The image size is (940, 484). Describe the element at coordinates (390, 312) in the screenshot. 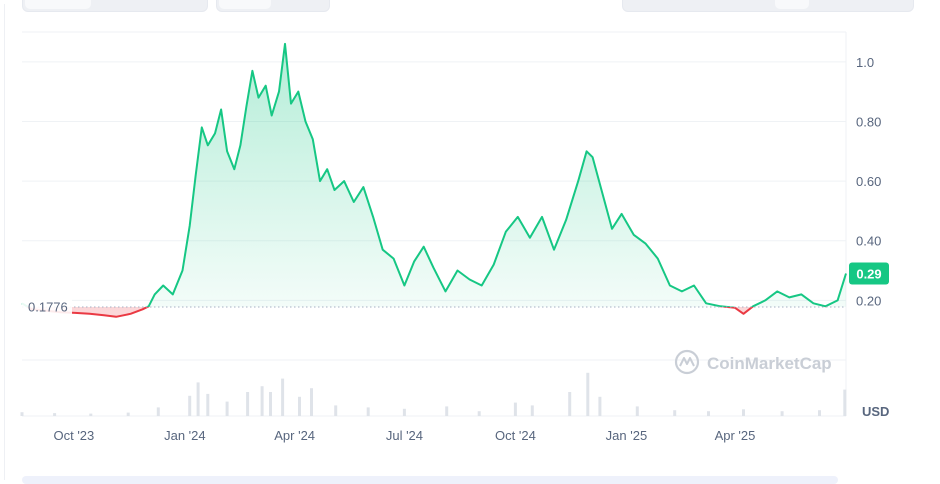

I see `area-below-baseline` at that location.